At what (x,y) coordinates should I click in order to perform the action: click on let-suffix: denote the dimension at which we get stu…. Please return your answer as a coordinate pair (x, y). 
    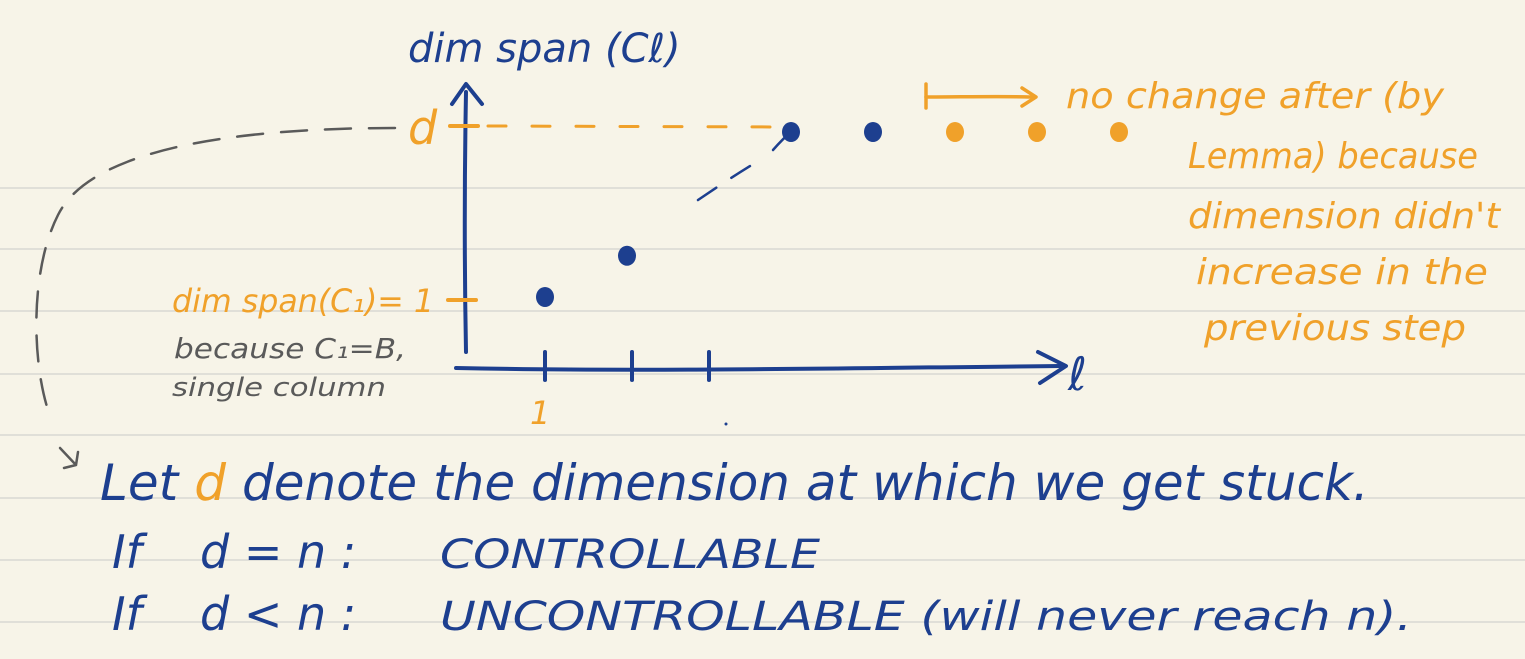
    Looking at the image, I should click on (805, 483).